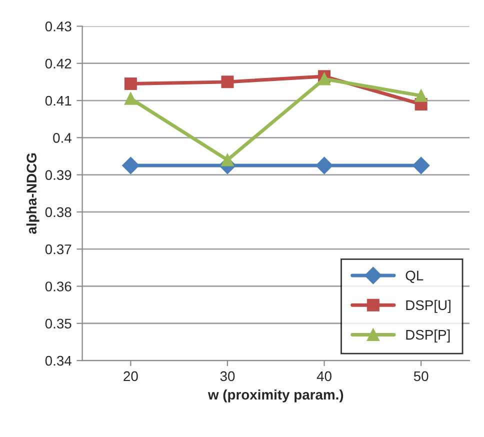 This screenshot has height=437, width=484. What do you see at coordinates (58, 212) in the screenshot?
I see `y-tick-label: 0.38` at bounding box center [58, 212].